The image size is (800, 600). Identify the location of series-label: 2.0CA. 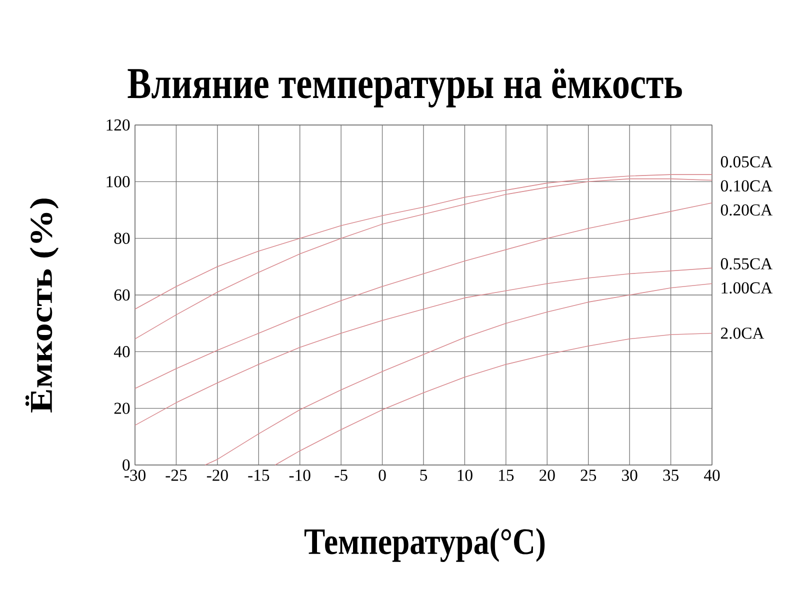
(742, 333).